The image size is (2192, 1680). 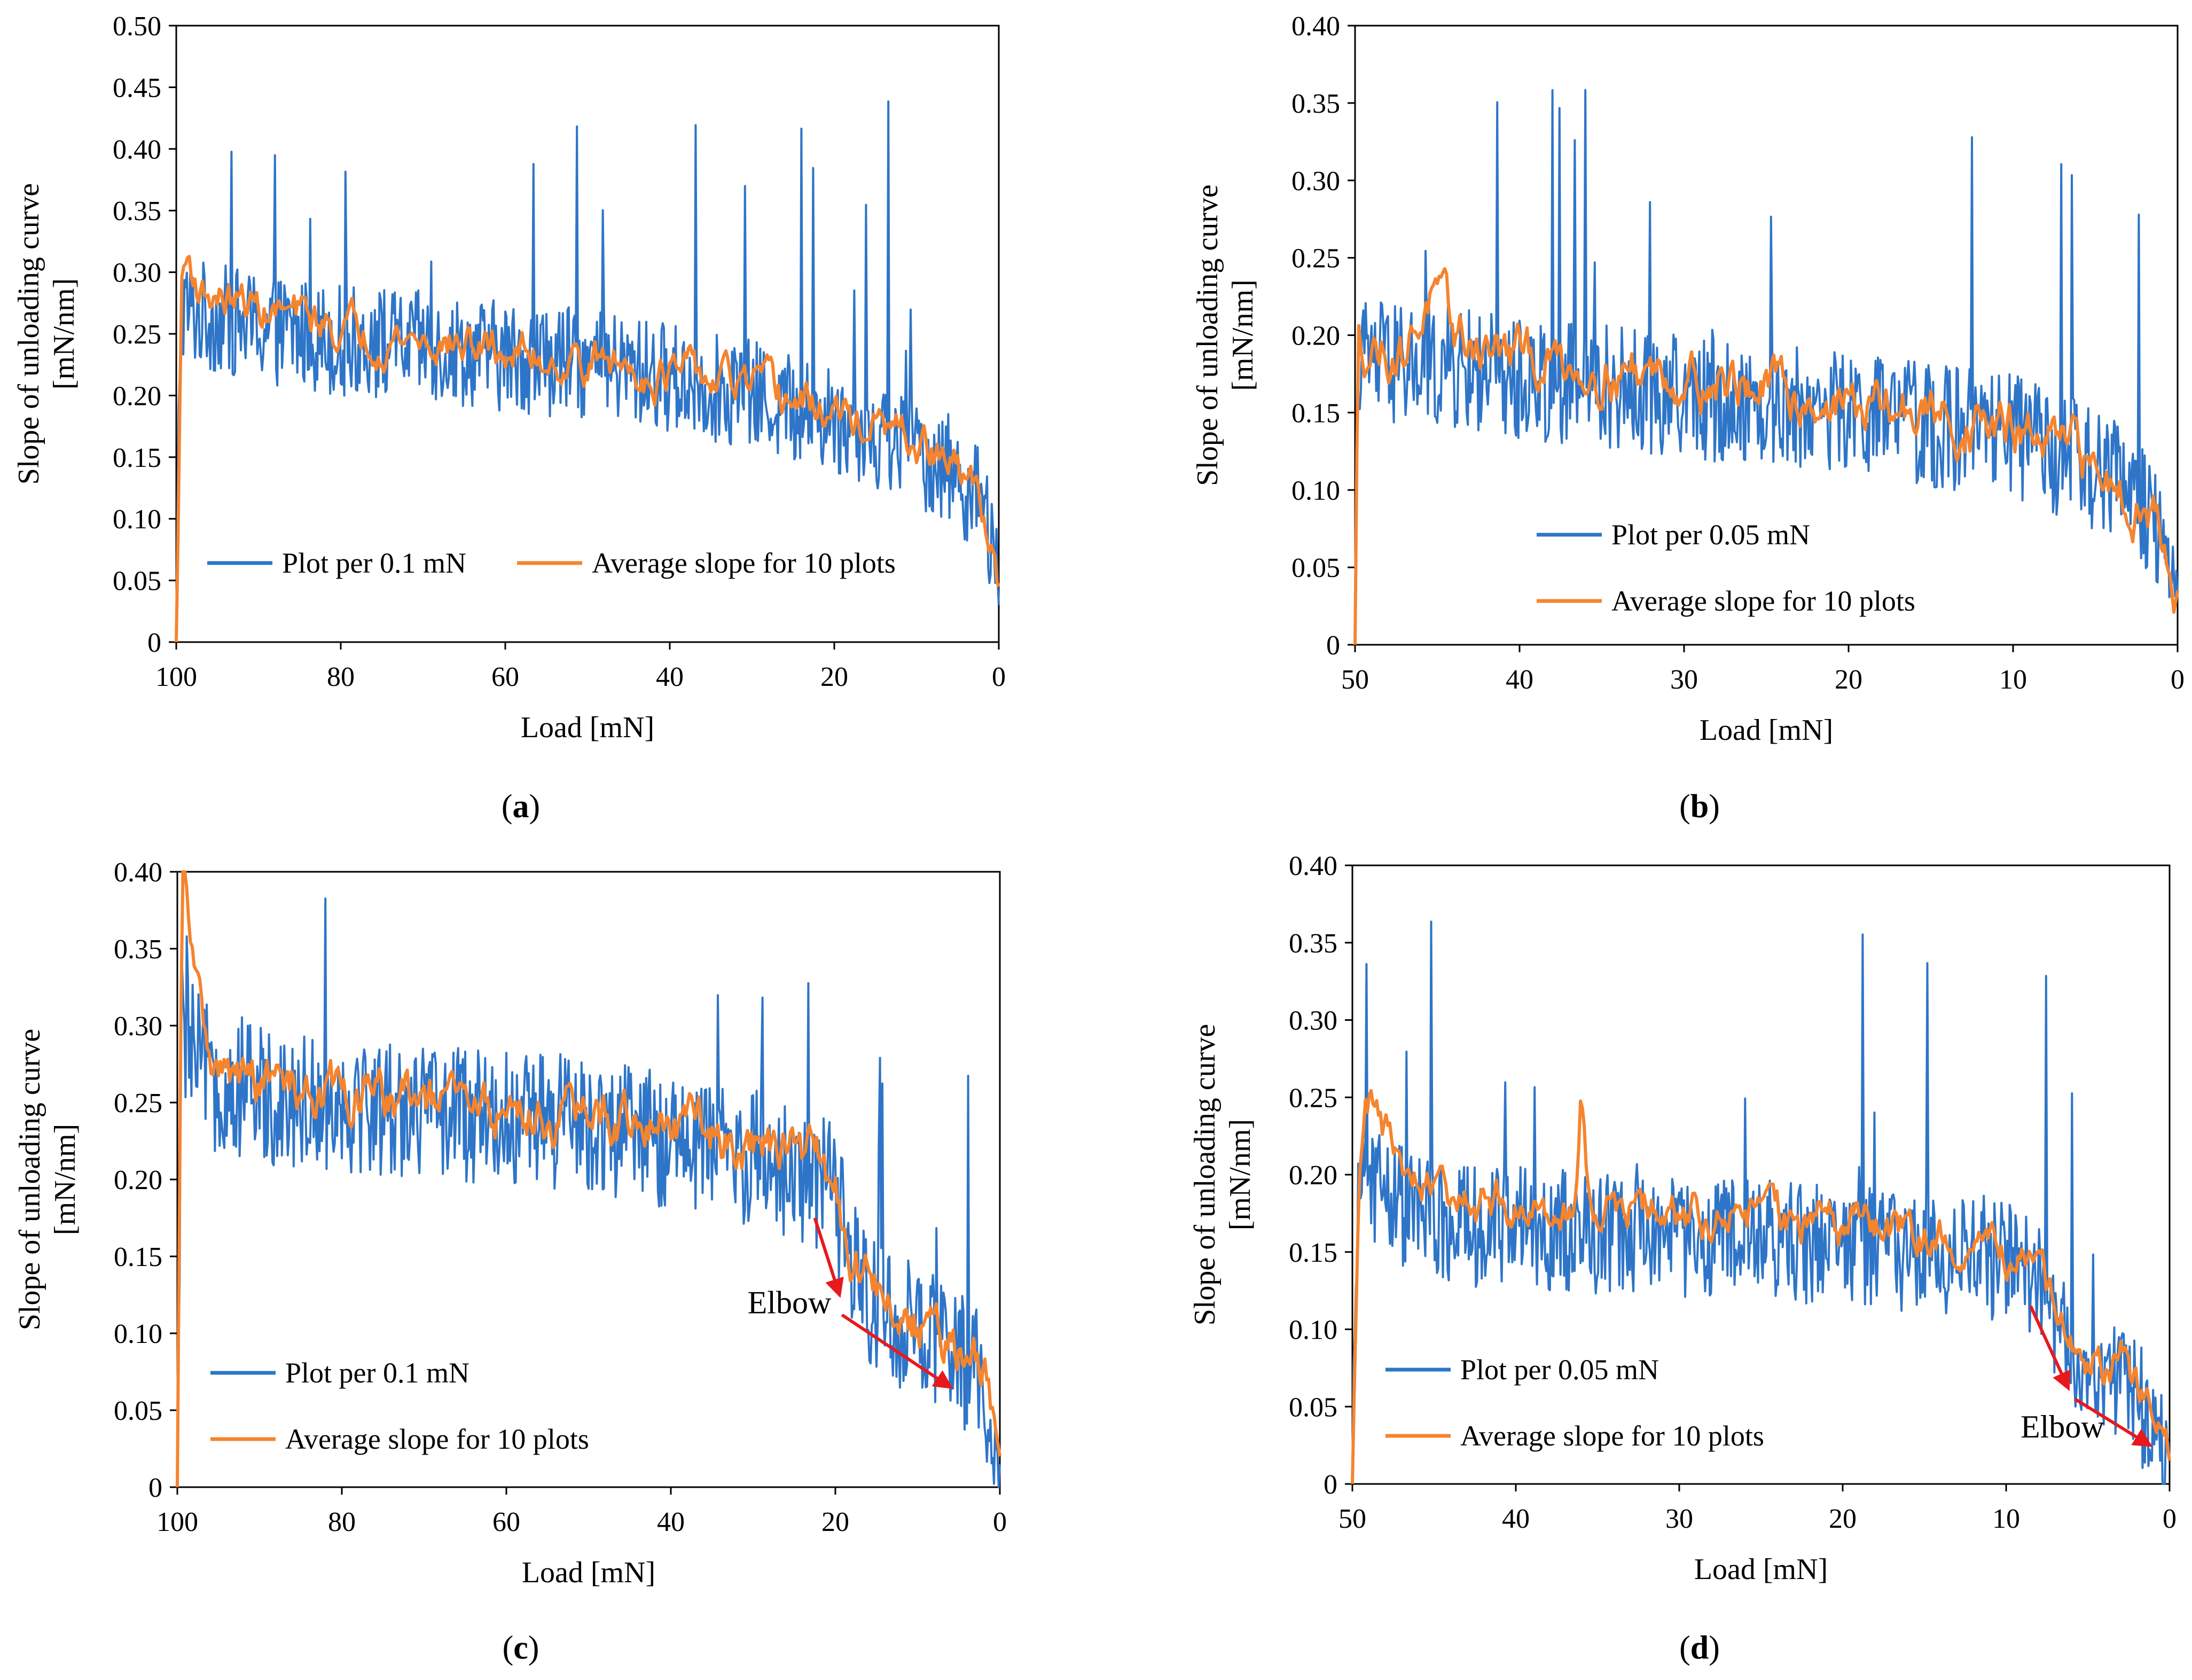 What do you see at coordinates (2062, 1426) in the screenshot?
I see `elbow-annotation: Elbow` at bounding box center [2062, 1426].